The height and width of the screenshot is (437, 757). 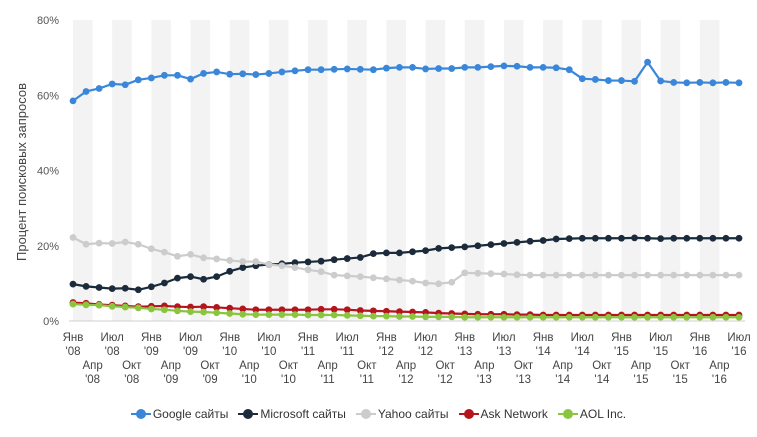 What do you see at coordinates (543, 338) in the screenshot?
I see `x-tick-label: Янв` at bounding box center [543, 338].